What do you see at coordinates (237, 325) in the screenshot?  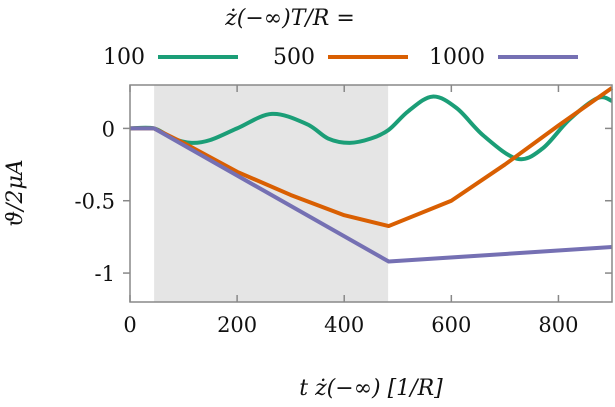 I see `x-tick-label: 200` at bounding box center [237, 325].